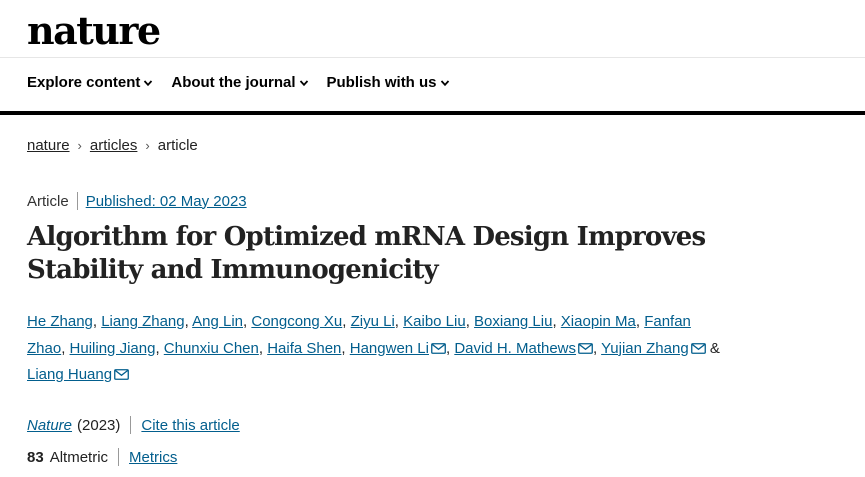 This screenshot has width=865, height=477. I want to click on author-link: Huiling Jiang, so click(112, 348).